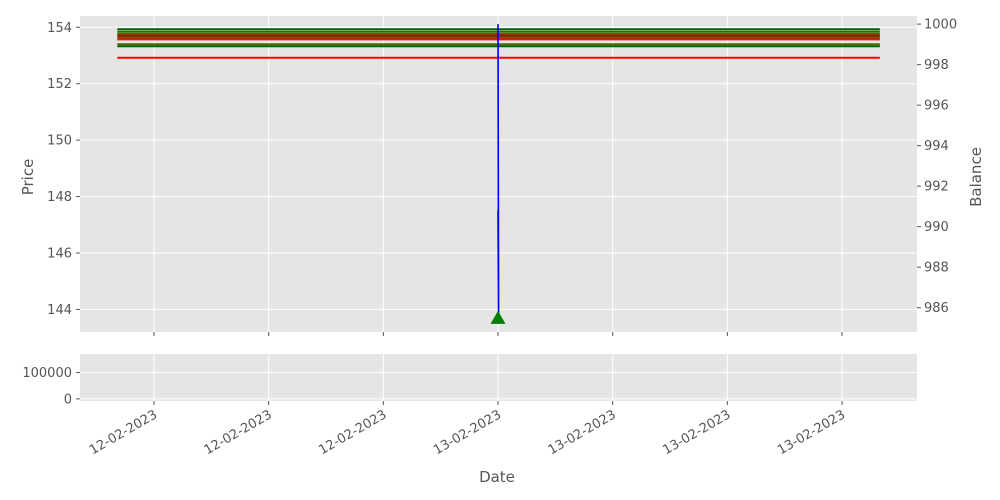 Image resolution: width=1000 pixels, height=500 pixels. Describe the element at coordinates (940, 25) in the screenshot. I see `balance-y-tick-label: 1000` at that location.